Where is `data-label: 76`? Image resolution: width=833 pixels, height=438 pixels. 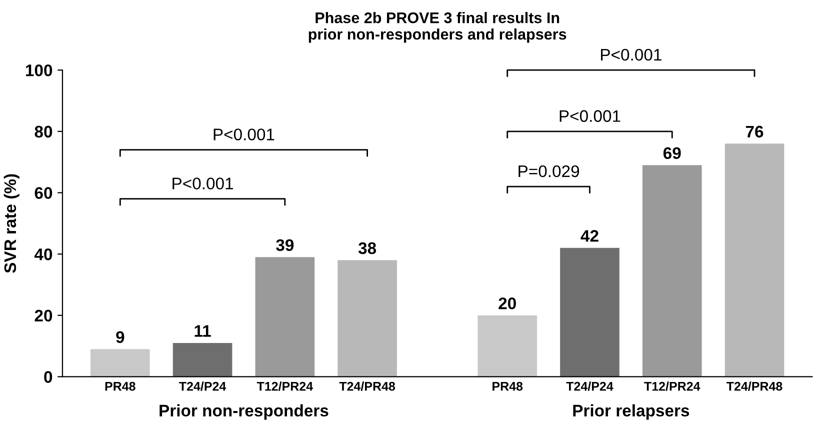
data-label: 76 is located at coordinates (755, 132).